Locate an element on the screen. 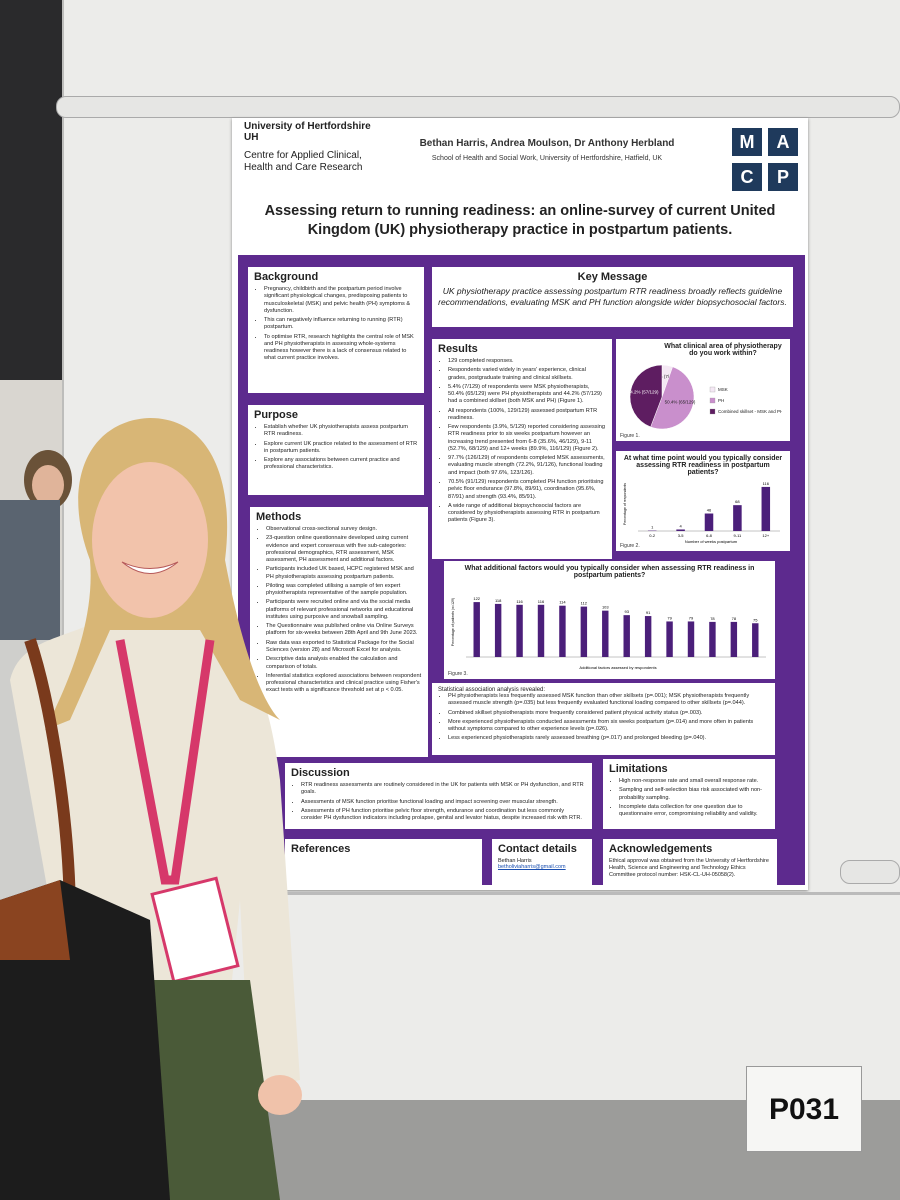 The height and width of the screenshot is (1200, 900). data-label: 4 is located at coordinates (680, 525).